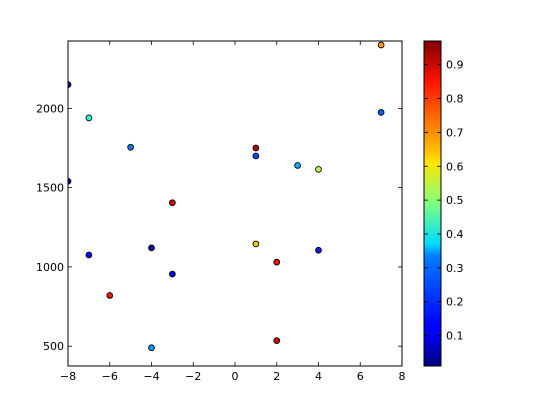  I want to click on y-tick-label: 1000, so click(50, 267).